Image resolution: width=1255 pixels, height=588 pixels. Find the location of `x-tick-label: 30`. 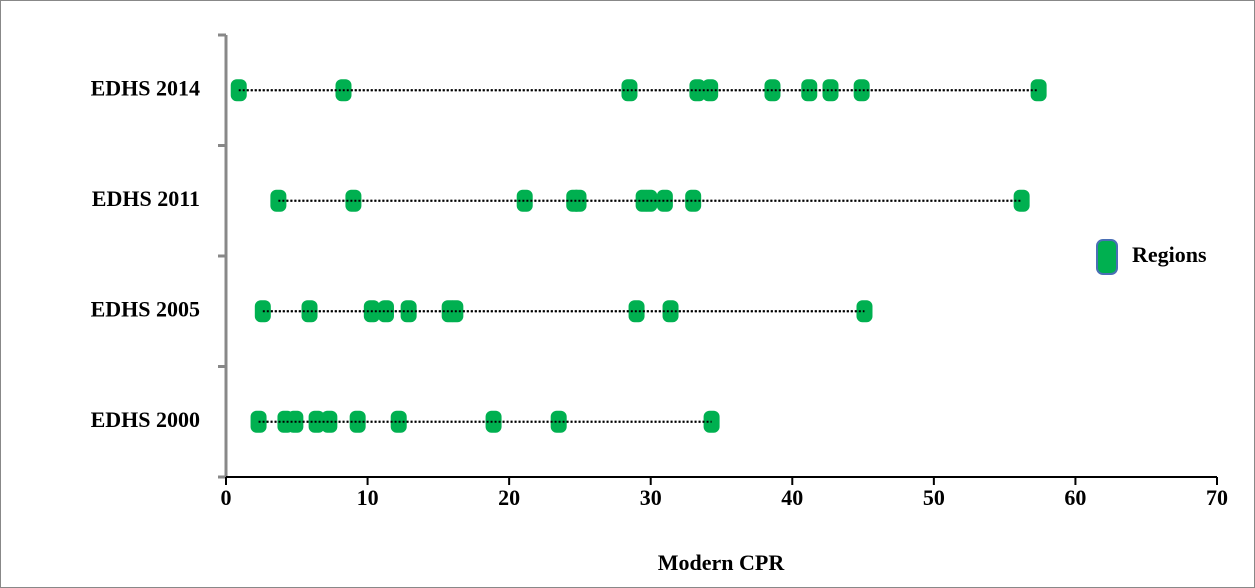

x-tick-label: 30 is located at coordinates (651, 497).